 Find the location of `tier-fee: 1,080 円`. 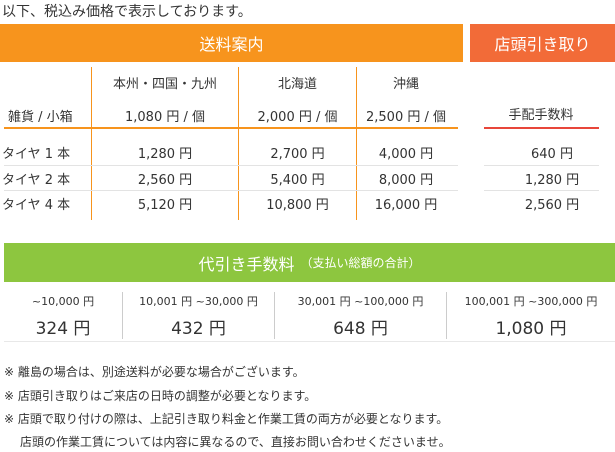

tier-fee: 1,080 円 is located at coordinates (531, 329).